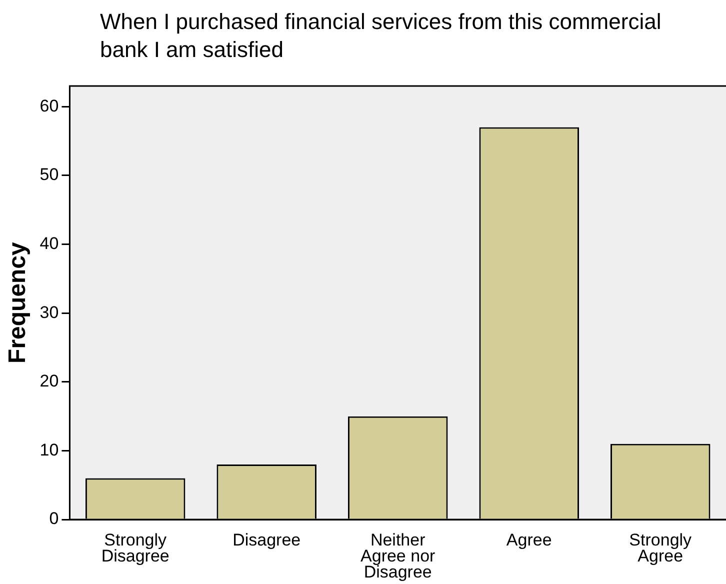 The width and height of the screenshot is (726, 584). I want to click on x-tick-label: Agree, so click(529, 540).